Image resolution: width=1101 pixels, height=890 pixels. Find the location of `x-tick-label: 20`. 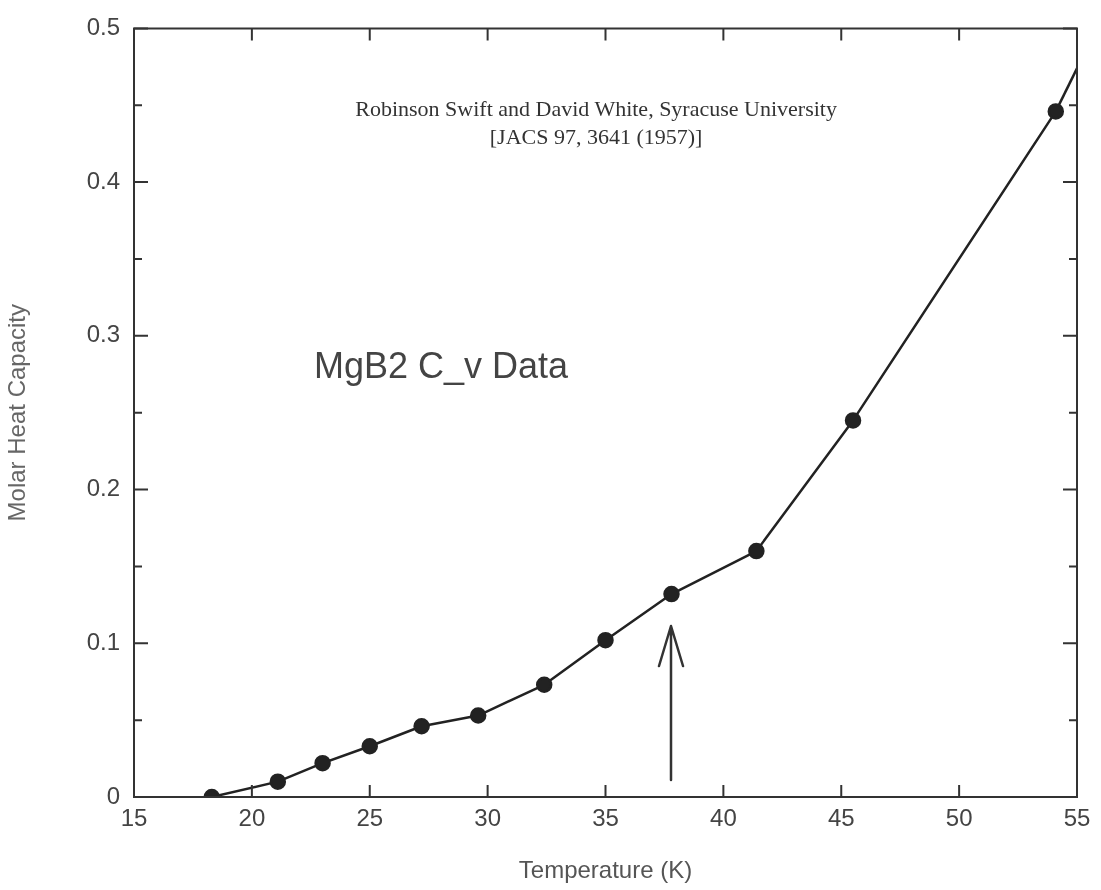

x-tick-label: 20 is located at coordinates (252, 818).